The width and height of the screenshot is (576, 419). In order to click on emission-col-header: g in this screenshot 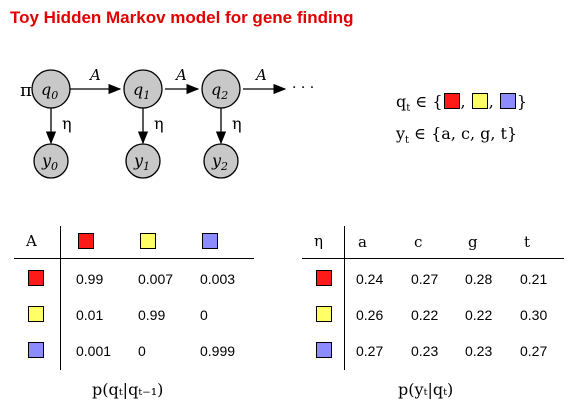, I will do `click(473, 242)`.